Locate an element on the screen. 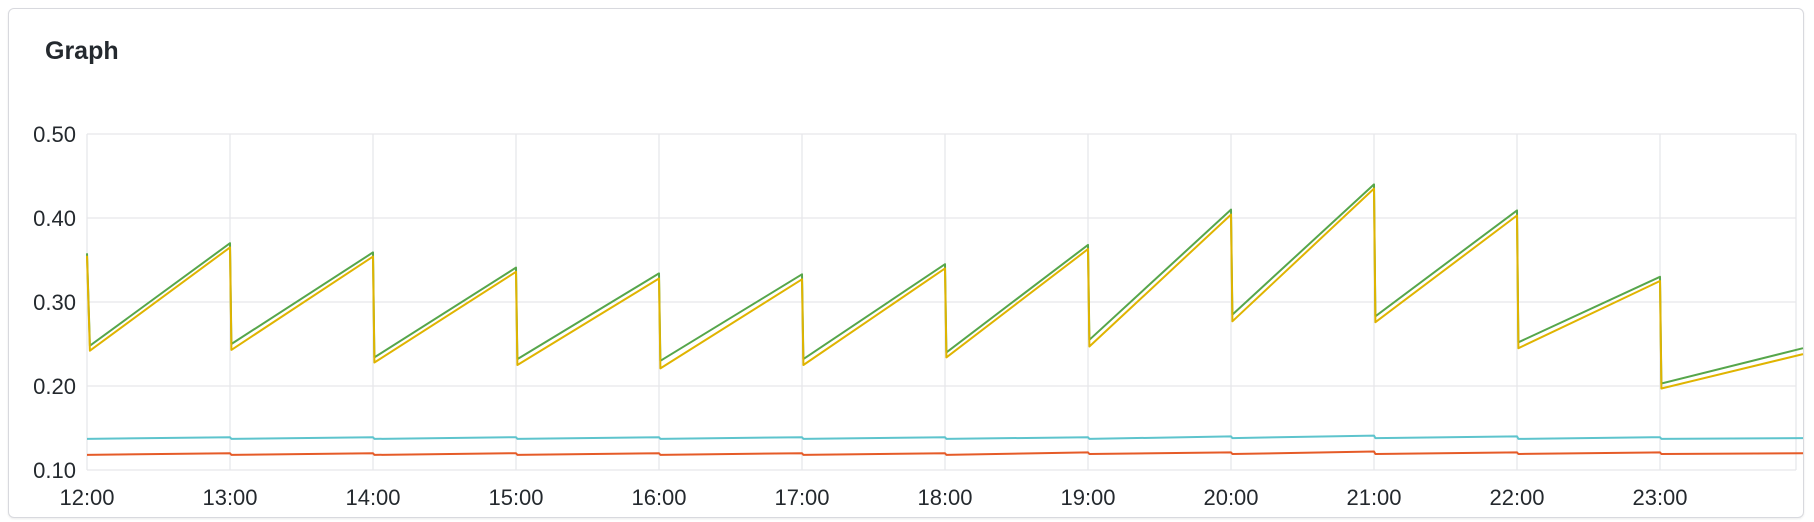  x-tick-label: 18:00 is located at coordinates (944, 497).